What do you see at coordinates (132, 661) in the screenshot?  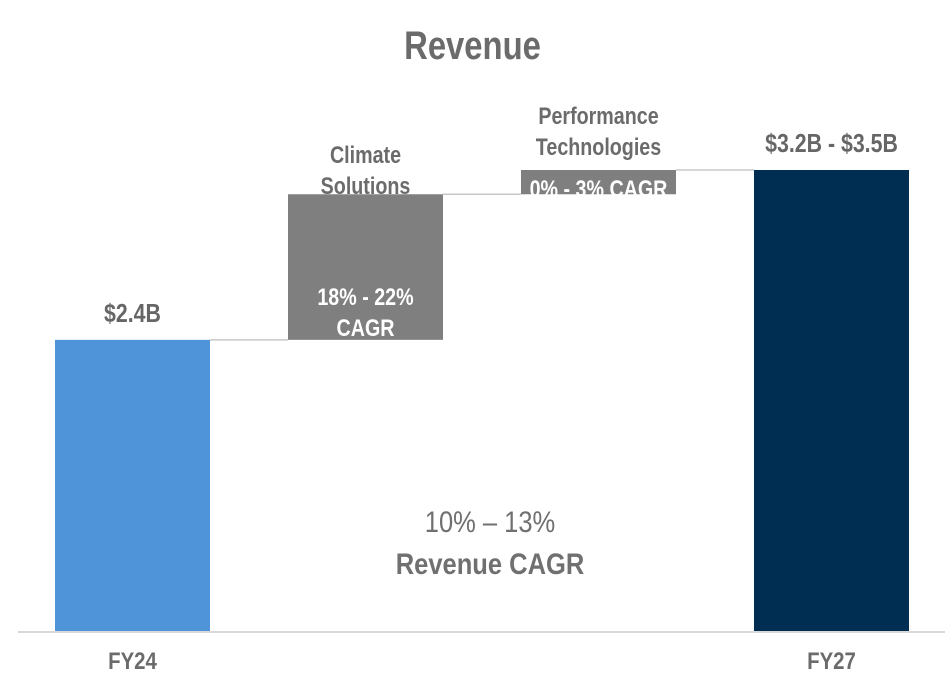 I see `x-tick-label-fy24: FY24` at bounding box center [132, 661].